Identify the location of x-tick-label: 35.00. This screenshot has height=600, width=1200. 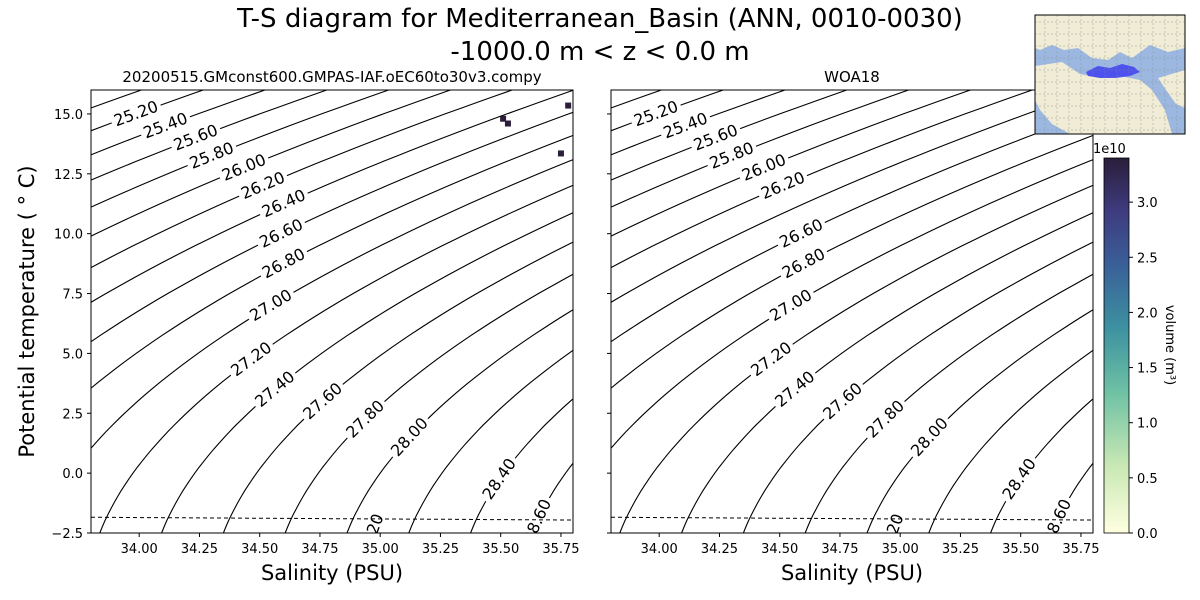
(900, 549).